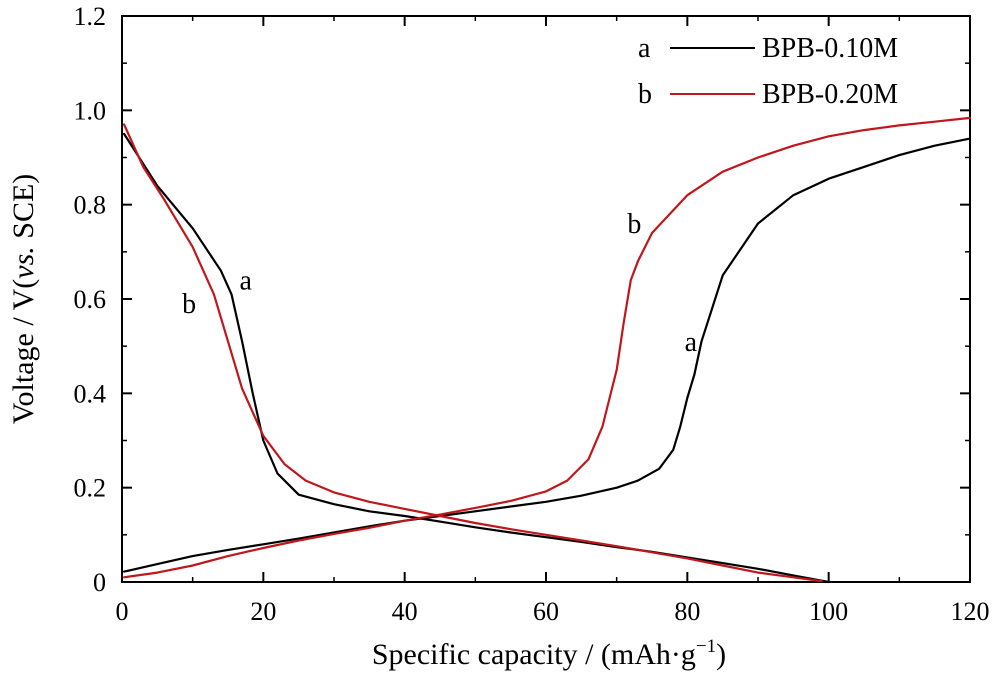 This screenshot has height=673, width=1000. Describe the element at coordinates (546, 611) in the screenshot. I see `x-tick-label: 60` at that location.